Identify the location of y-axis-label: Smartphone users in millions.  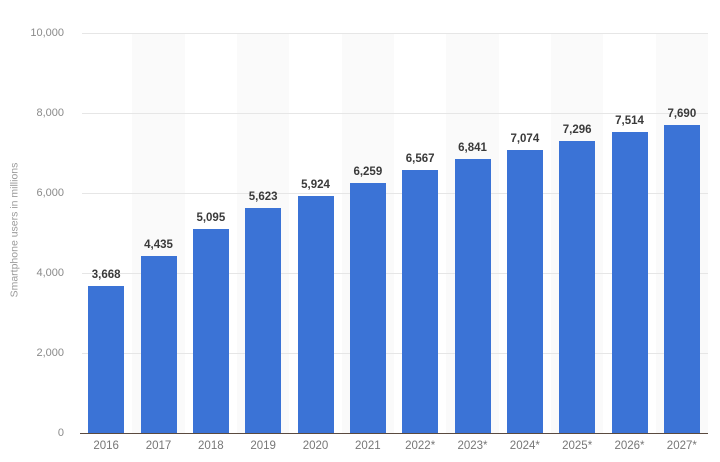
(14, 230).